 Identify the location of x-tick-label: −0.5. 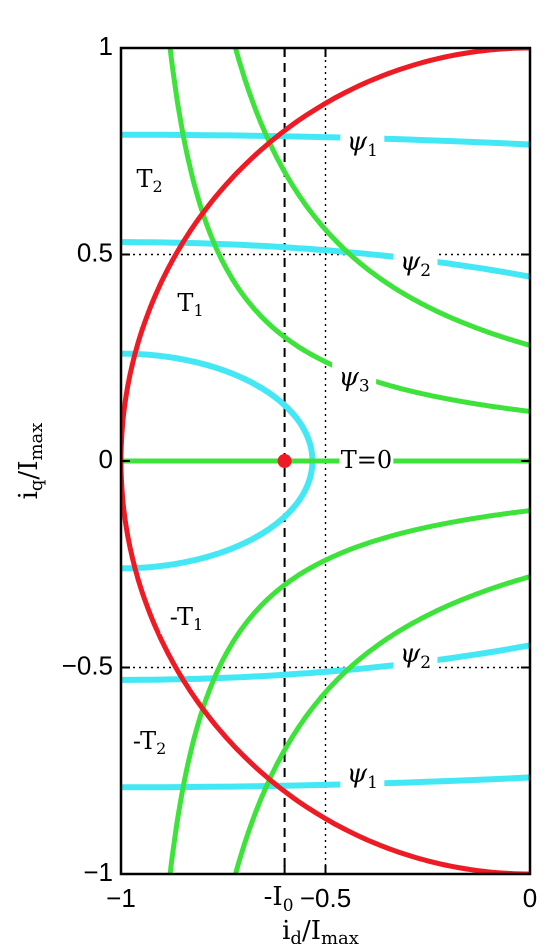
(325, 898).